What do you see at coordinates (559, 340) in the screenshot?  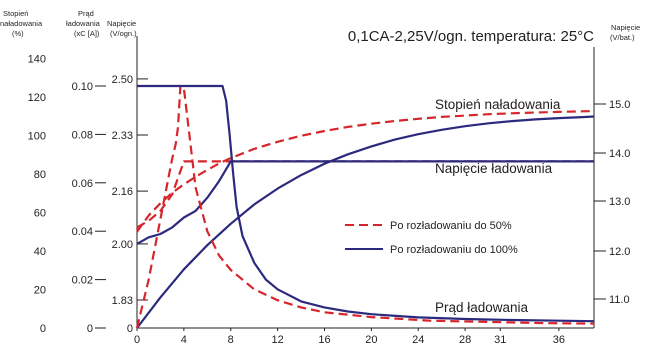 I see `x-tick-label: 36` at bounding box center [559, 340].